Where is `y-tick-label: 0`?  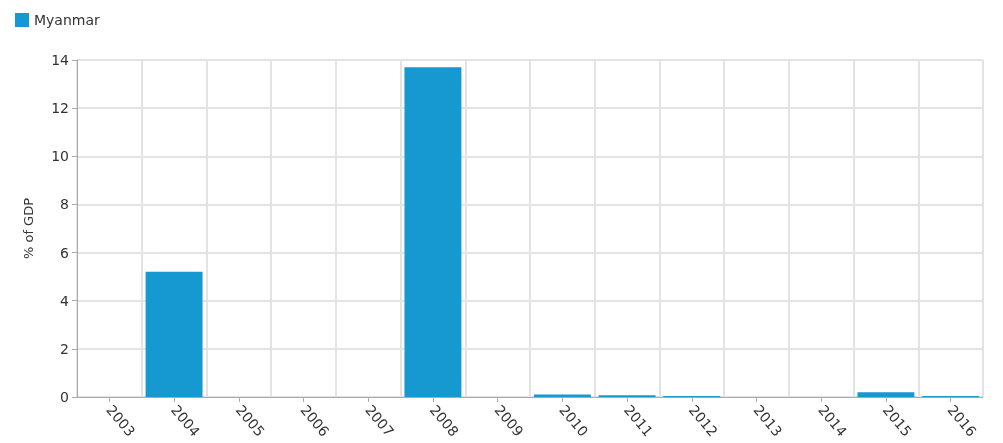 y-tick-label: 0 is located at coordinates (64, 397).